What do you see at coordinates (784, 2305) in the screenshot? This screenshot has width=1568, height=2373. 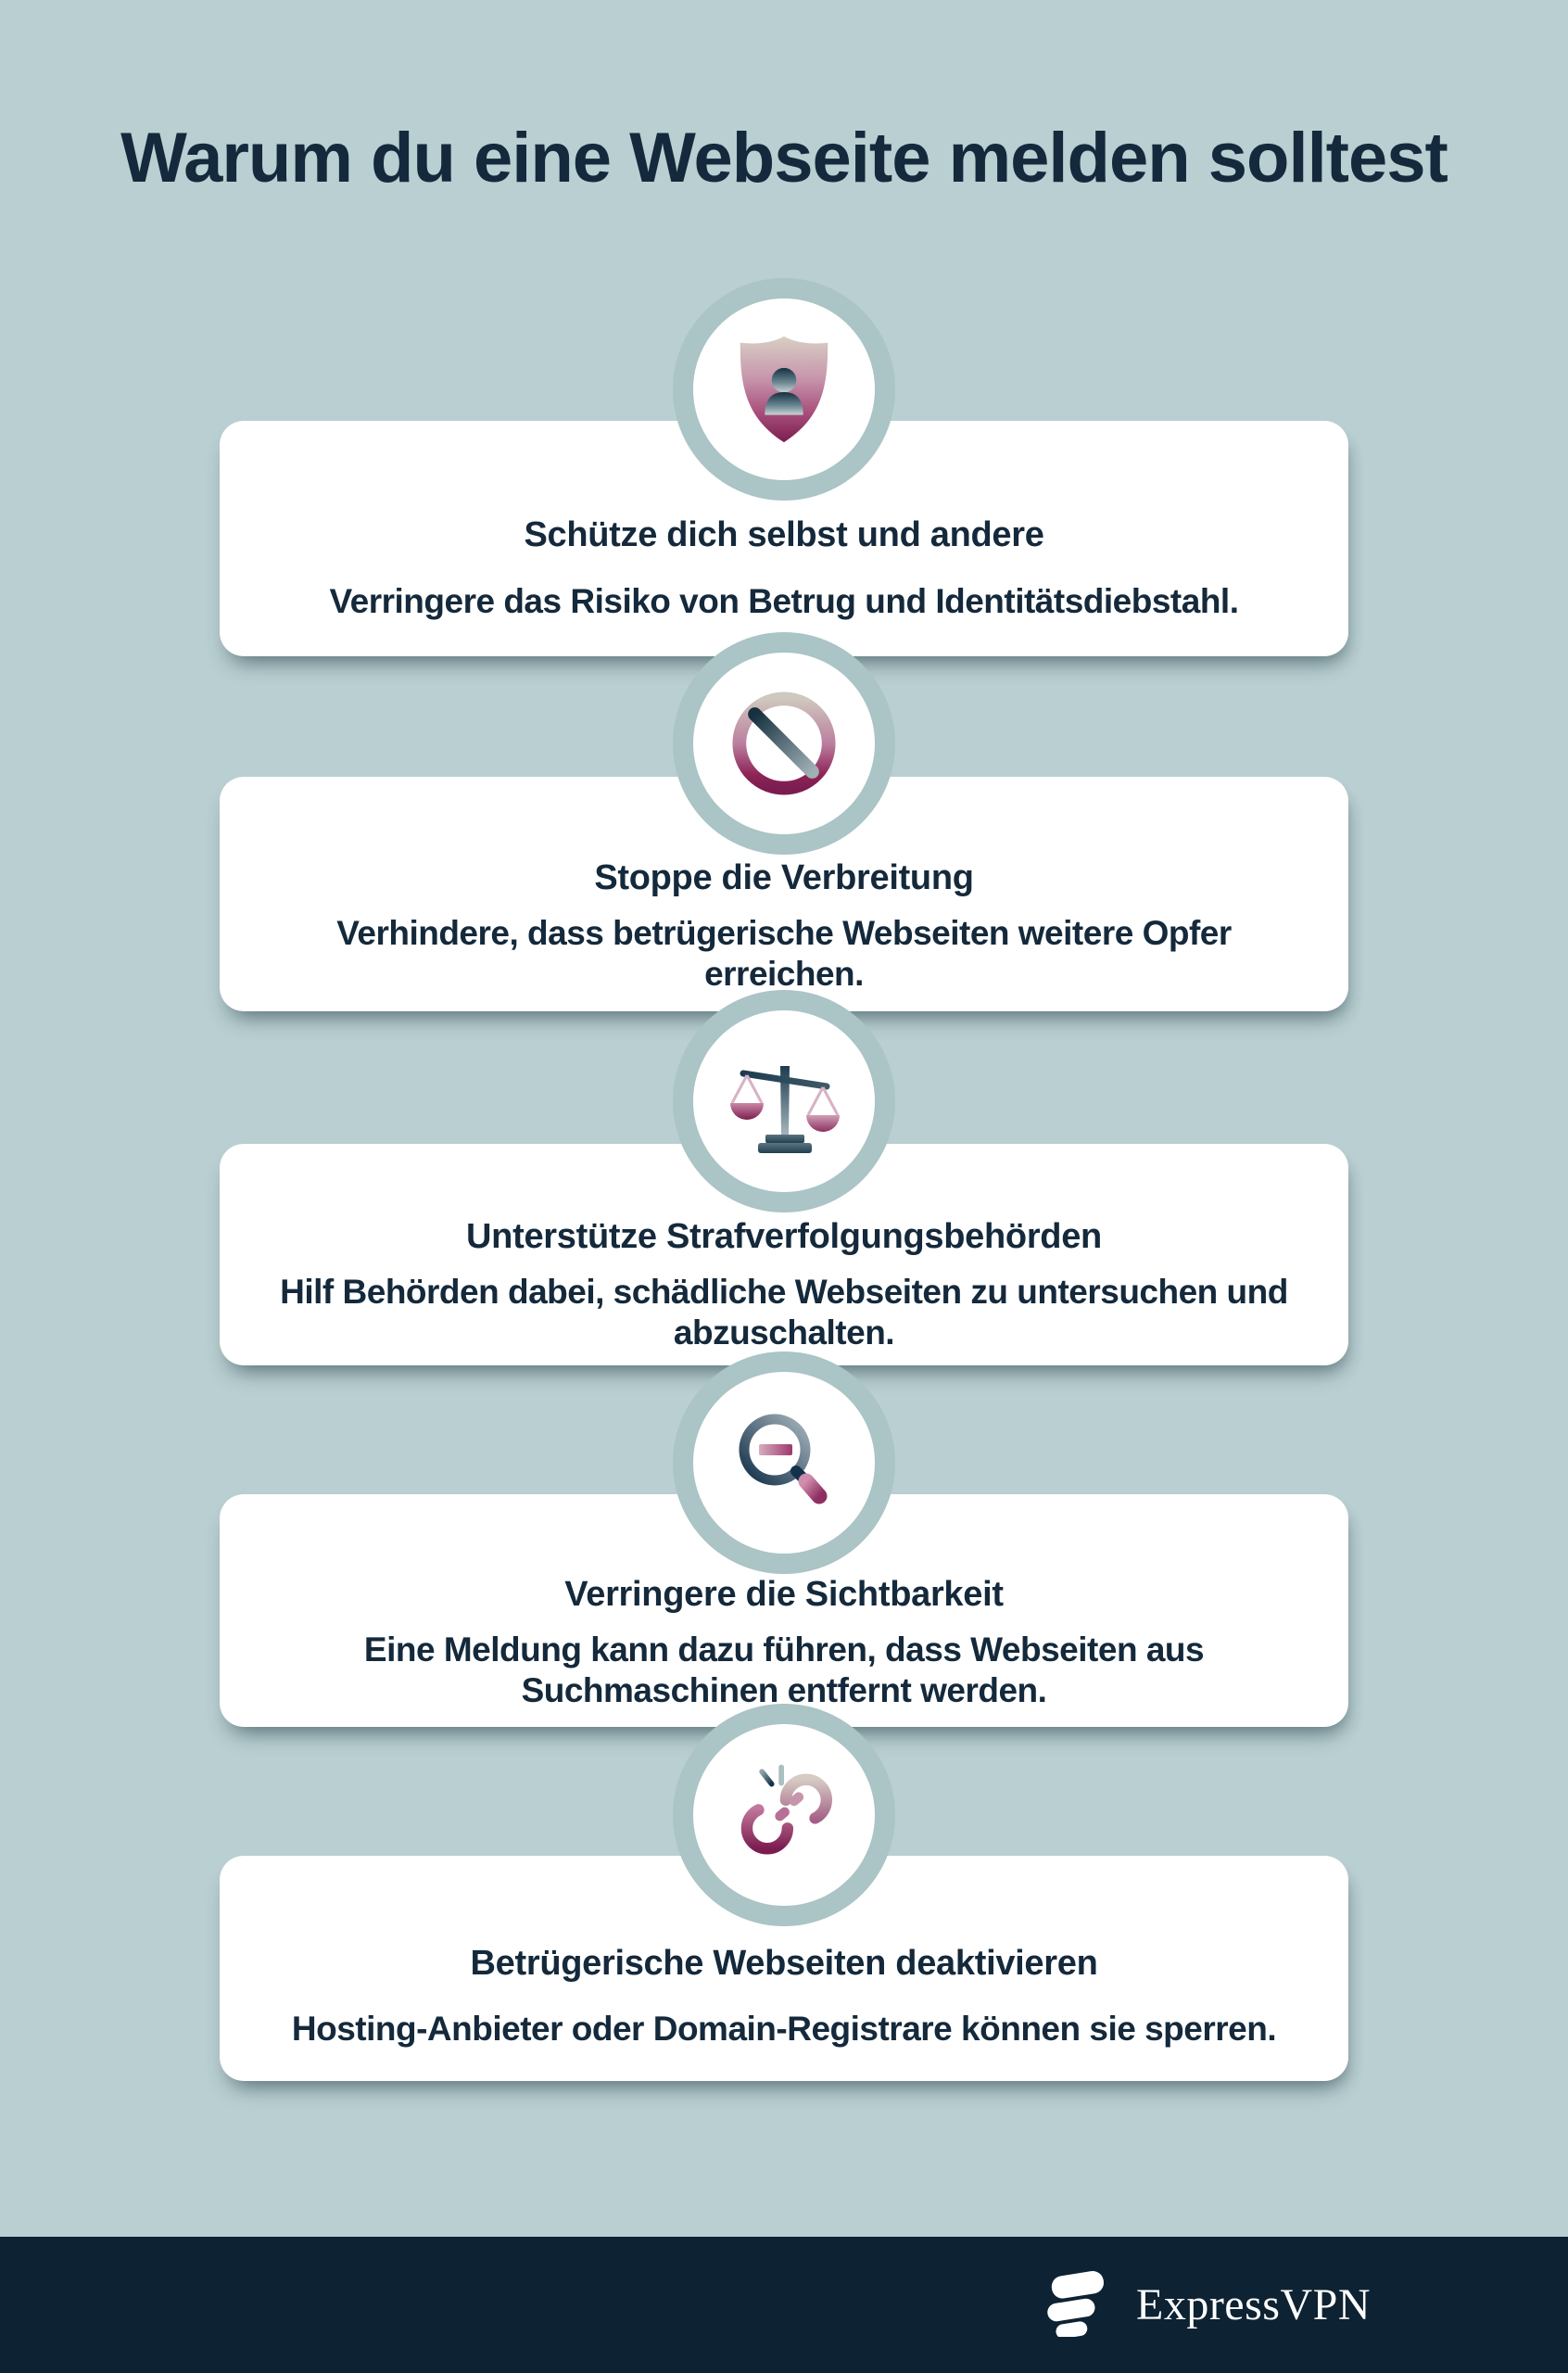 I see `footer-bar: ExpressVPN` at bounding box center [784, 2305].